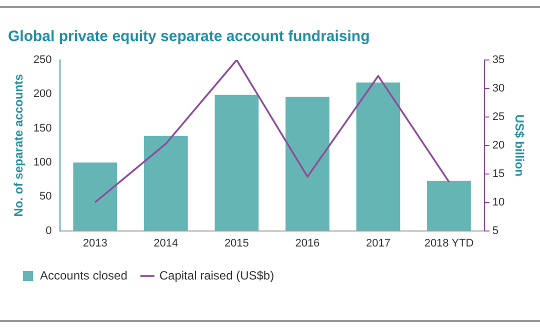  I want to click on y2-tick-label: 10, so click(498, 202).